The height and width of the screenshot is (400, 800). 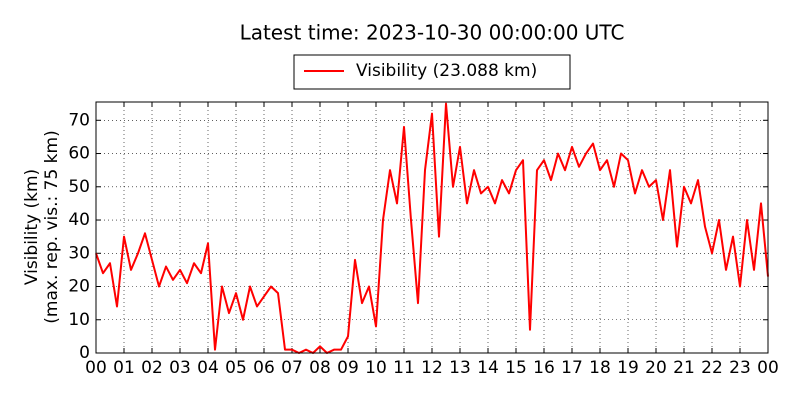 I want to click on x-tick-label: 15, so click(x=516, y=368).